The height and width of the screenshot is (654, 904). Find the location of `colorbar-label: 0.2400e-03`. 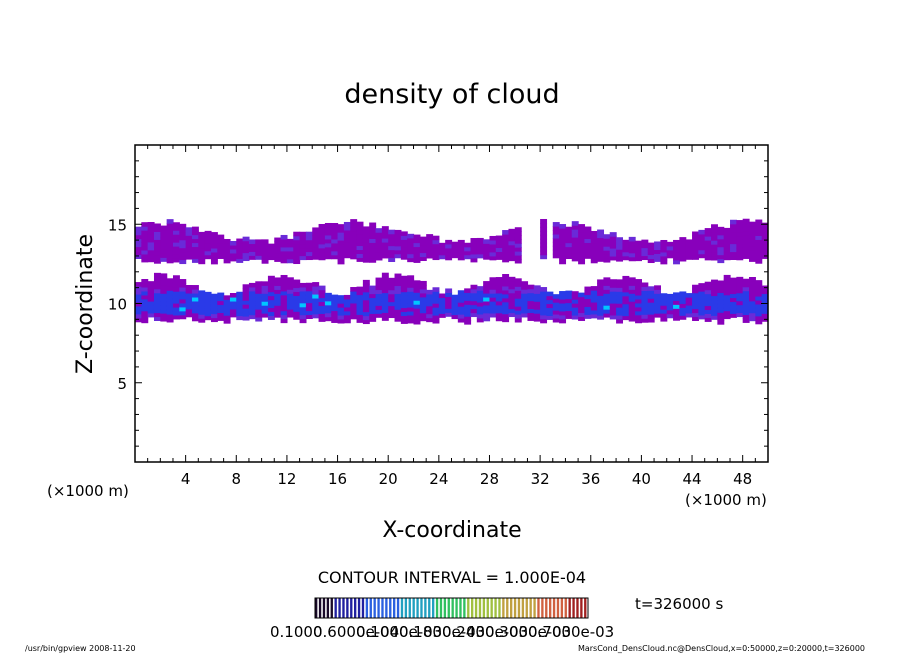

colorbar-label: 0.2400e-03 is located at coordinates (485, 632).